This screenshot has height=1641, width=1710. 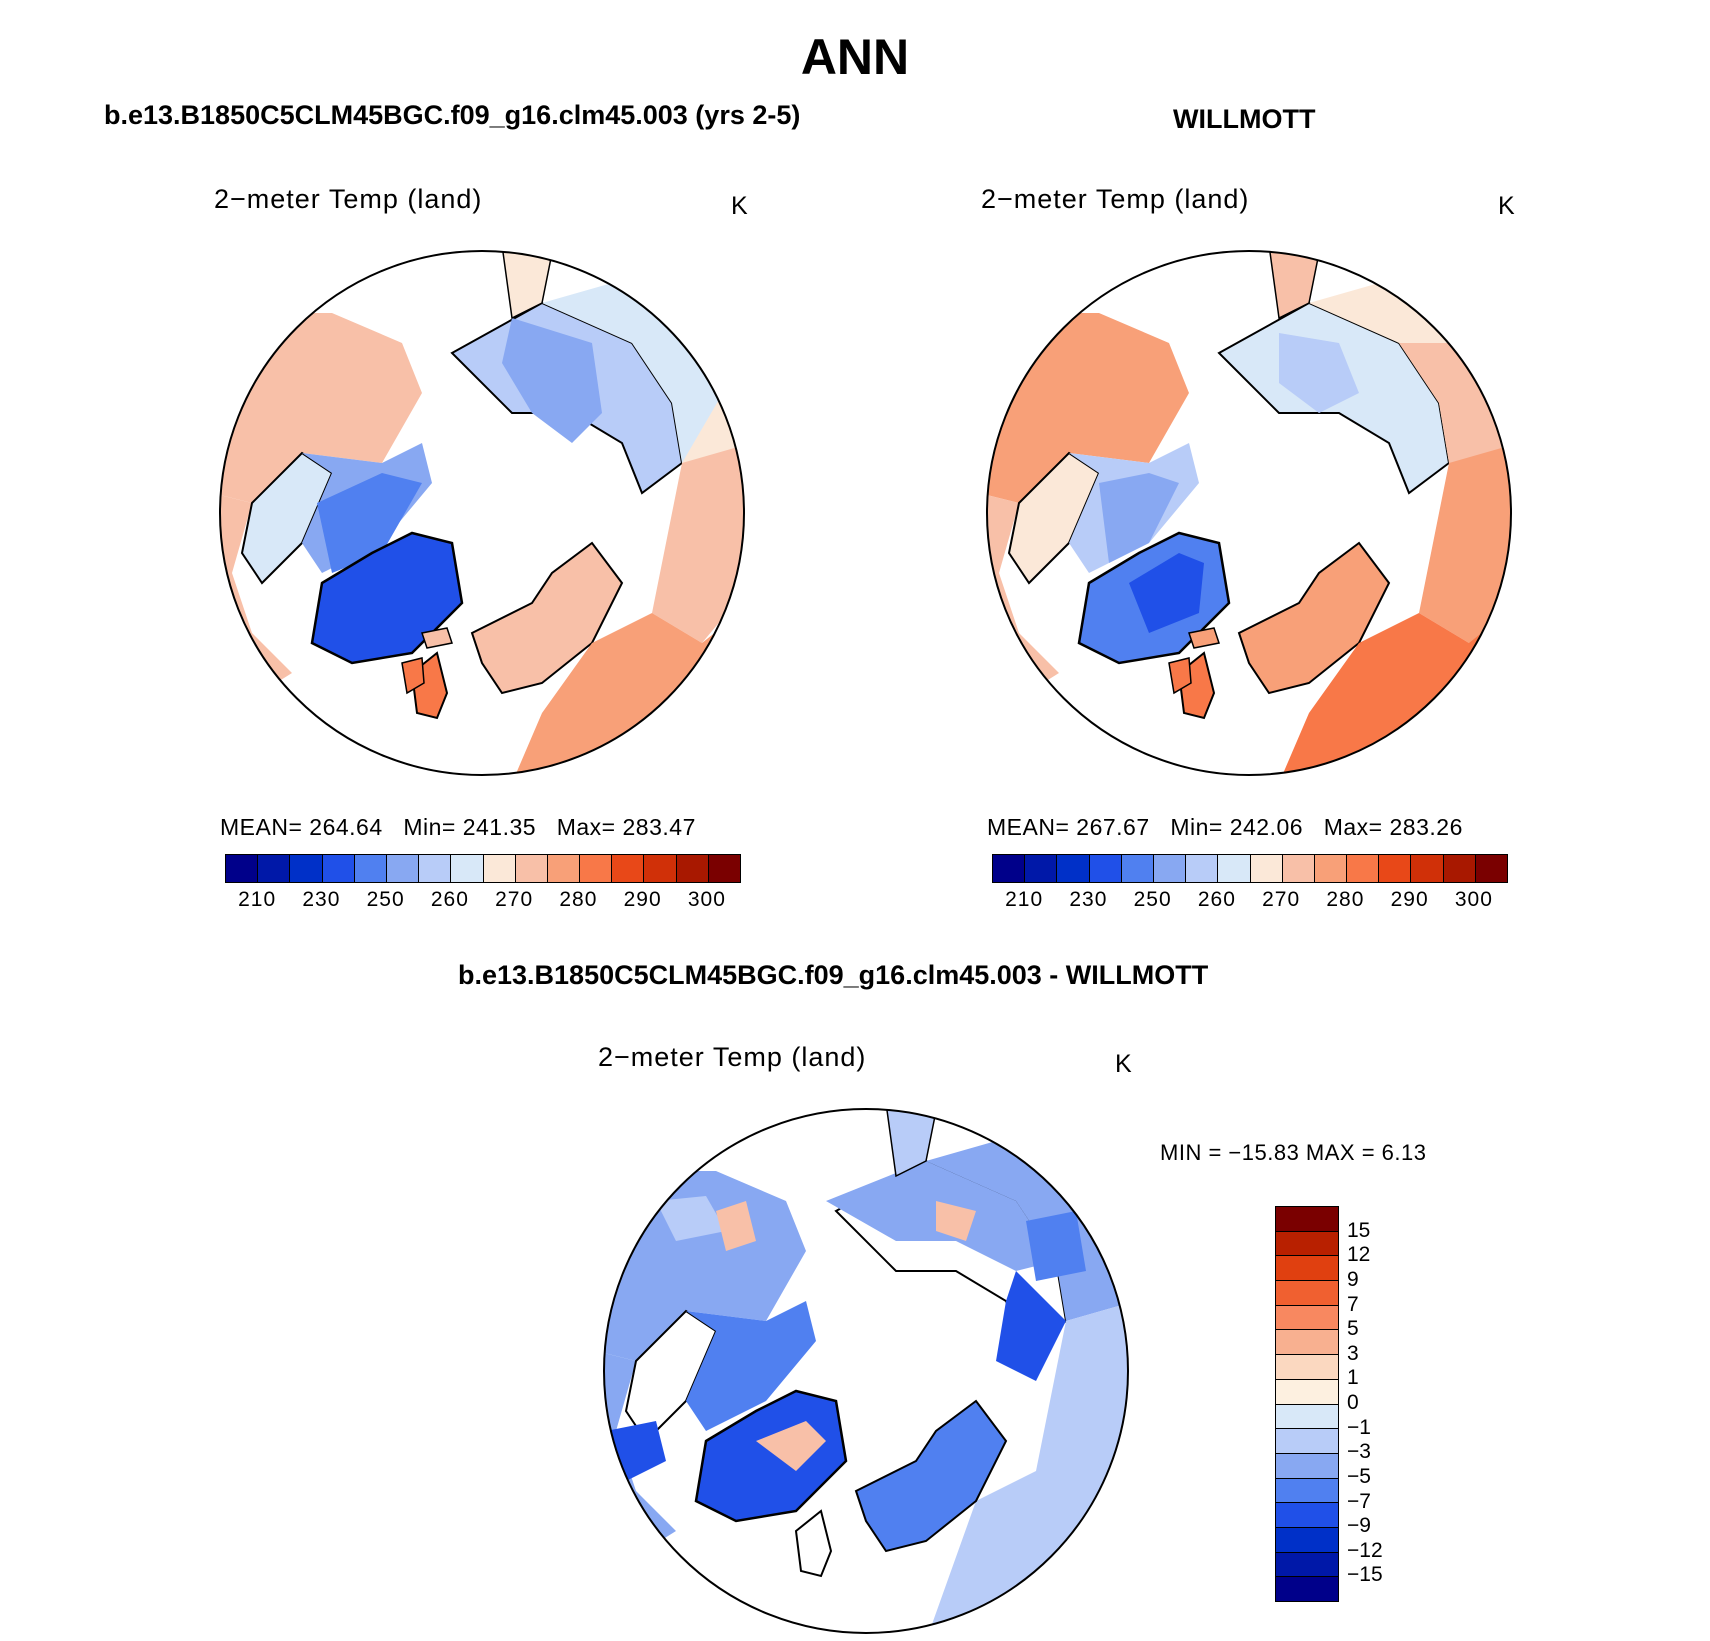 What do you see at coordinates (1353, 1304) in the screenshot?
I see `colorbar-tick-label: 7` at bounding box center [1353, 1304].